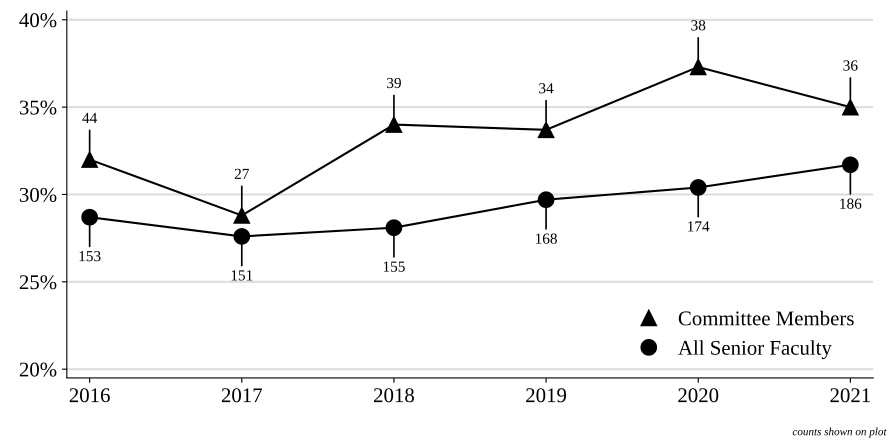 This screenshot has width=891, height=442. Describe the element at coordinates (546, 88) in the screenshot. I see `annotation: 34` at that location.